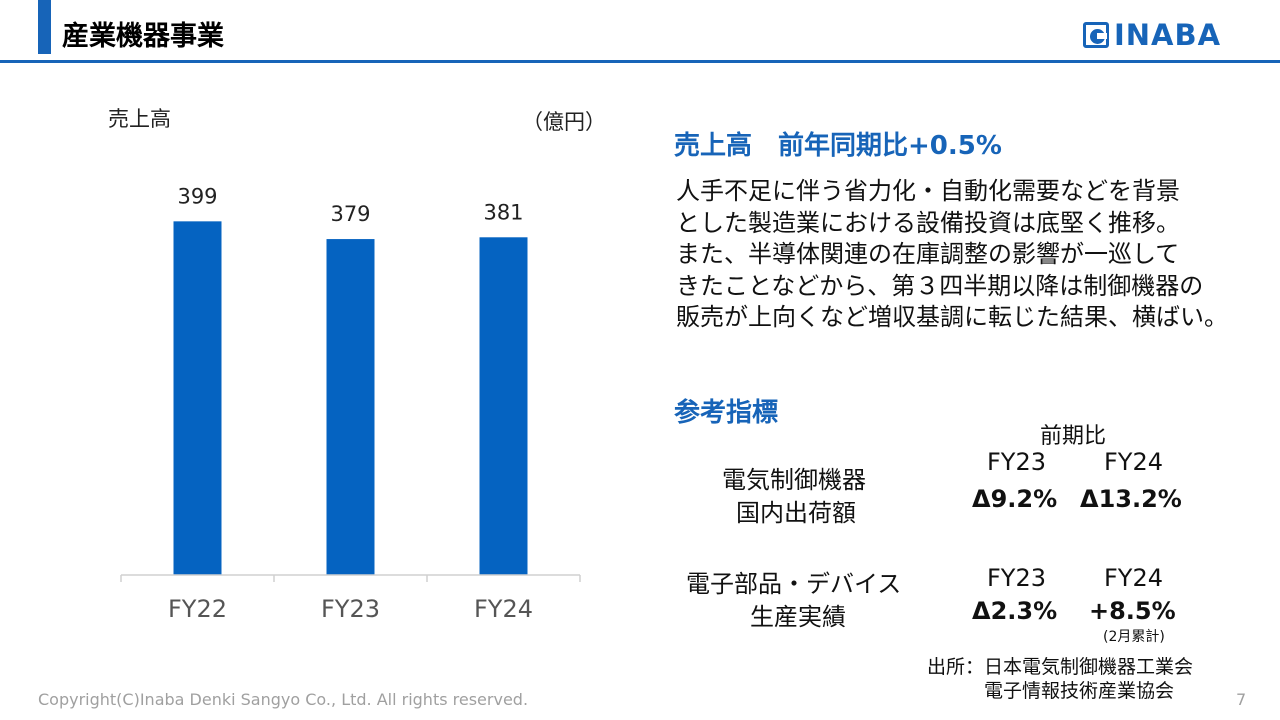 Image resolution: width=1280 pixels, height=720 pixels. What do you see at coordinates (928, 254) in the screenshot?
I see `summary-line: また、半導体関連の在庫調整の影響が一巡して` at bounding box center [928, 254].